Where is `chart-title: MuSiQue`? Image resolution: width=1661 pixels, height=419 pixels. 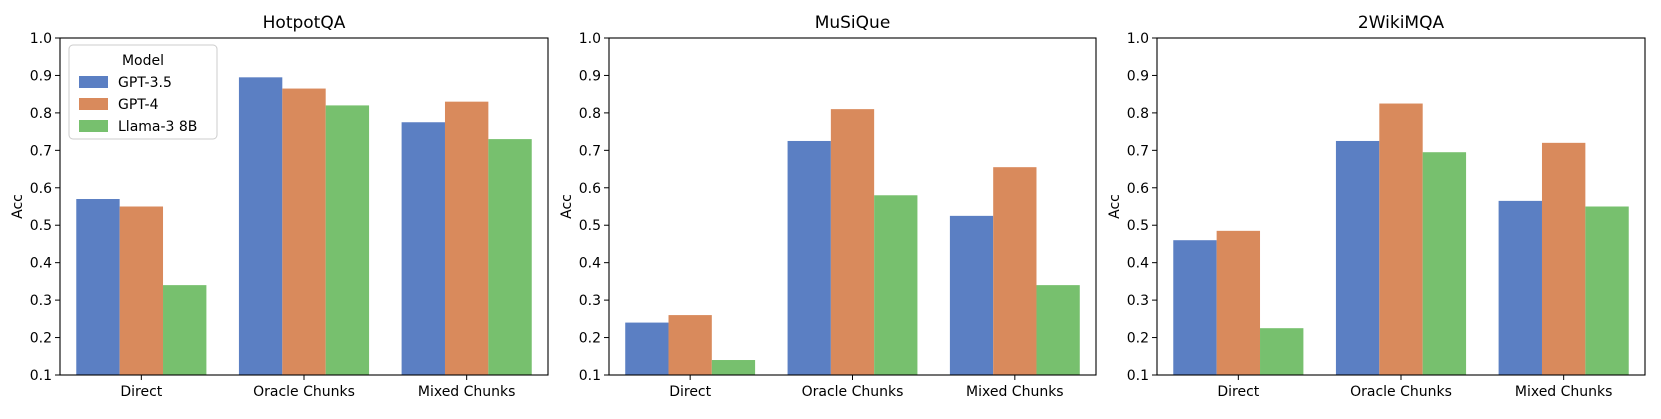 chart-title: MuSiQue is located at coordinates (853, 23).